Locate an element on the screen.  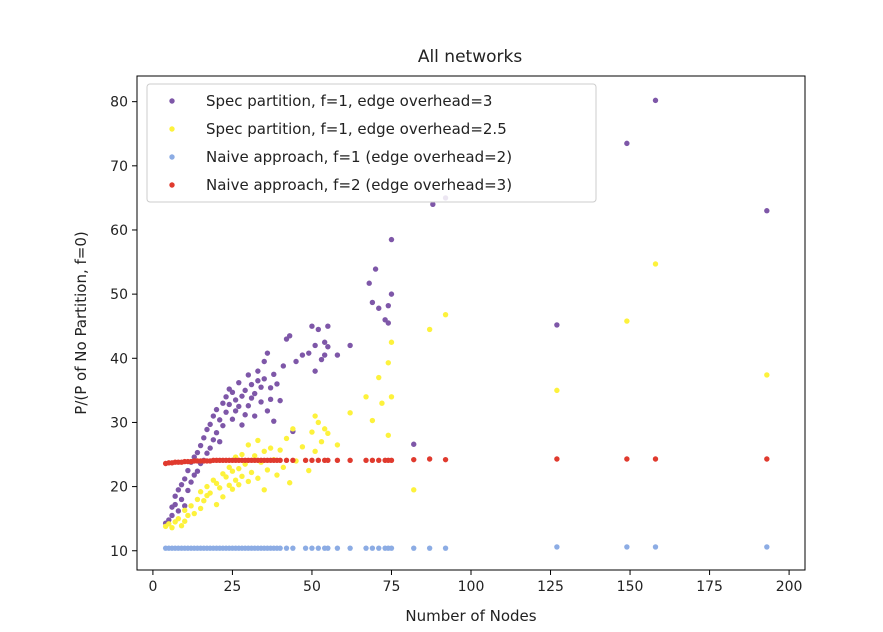
x-tick-label: 75 is located at coordinates (392, 587).